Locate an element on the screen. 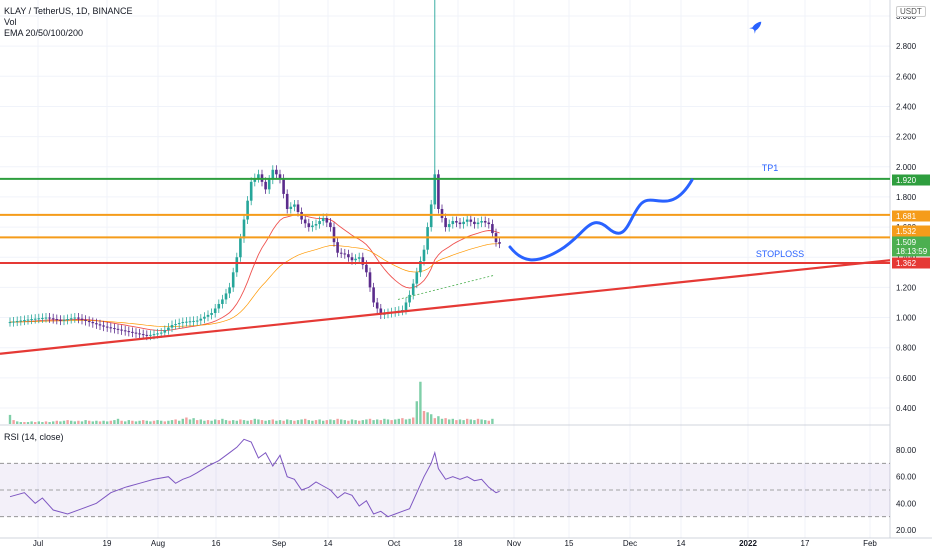 The width and height of the screenshot is (932, 550). price-tick-label: 0.800 is located at coordinates (906, 348).